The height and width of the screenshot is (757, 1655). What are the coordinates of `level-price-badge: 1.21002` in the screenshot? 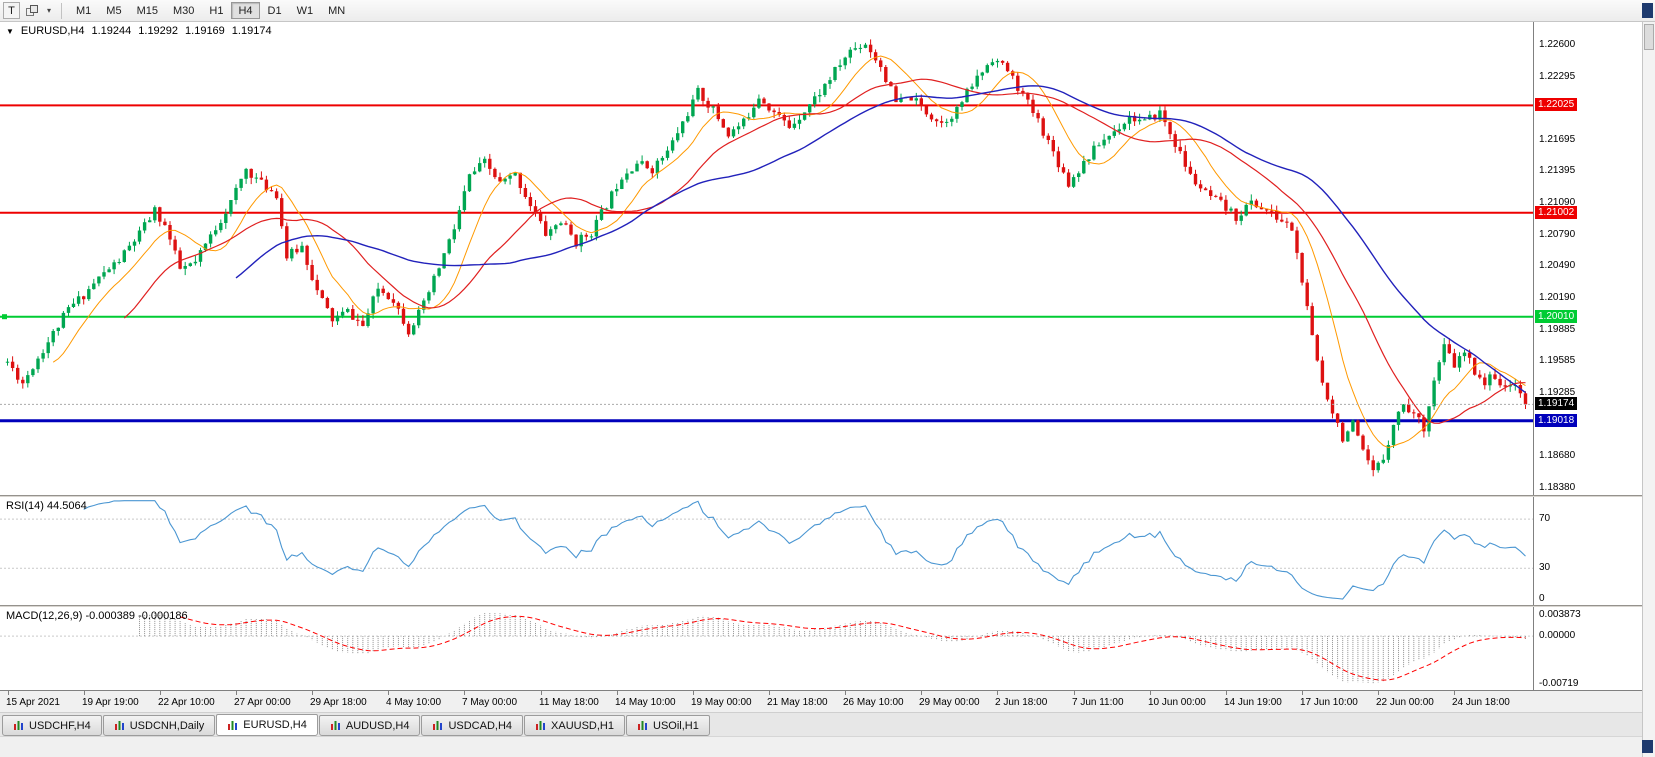 It's located at (1556, 212).